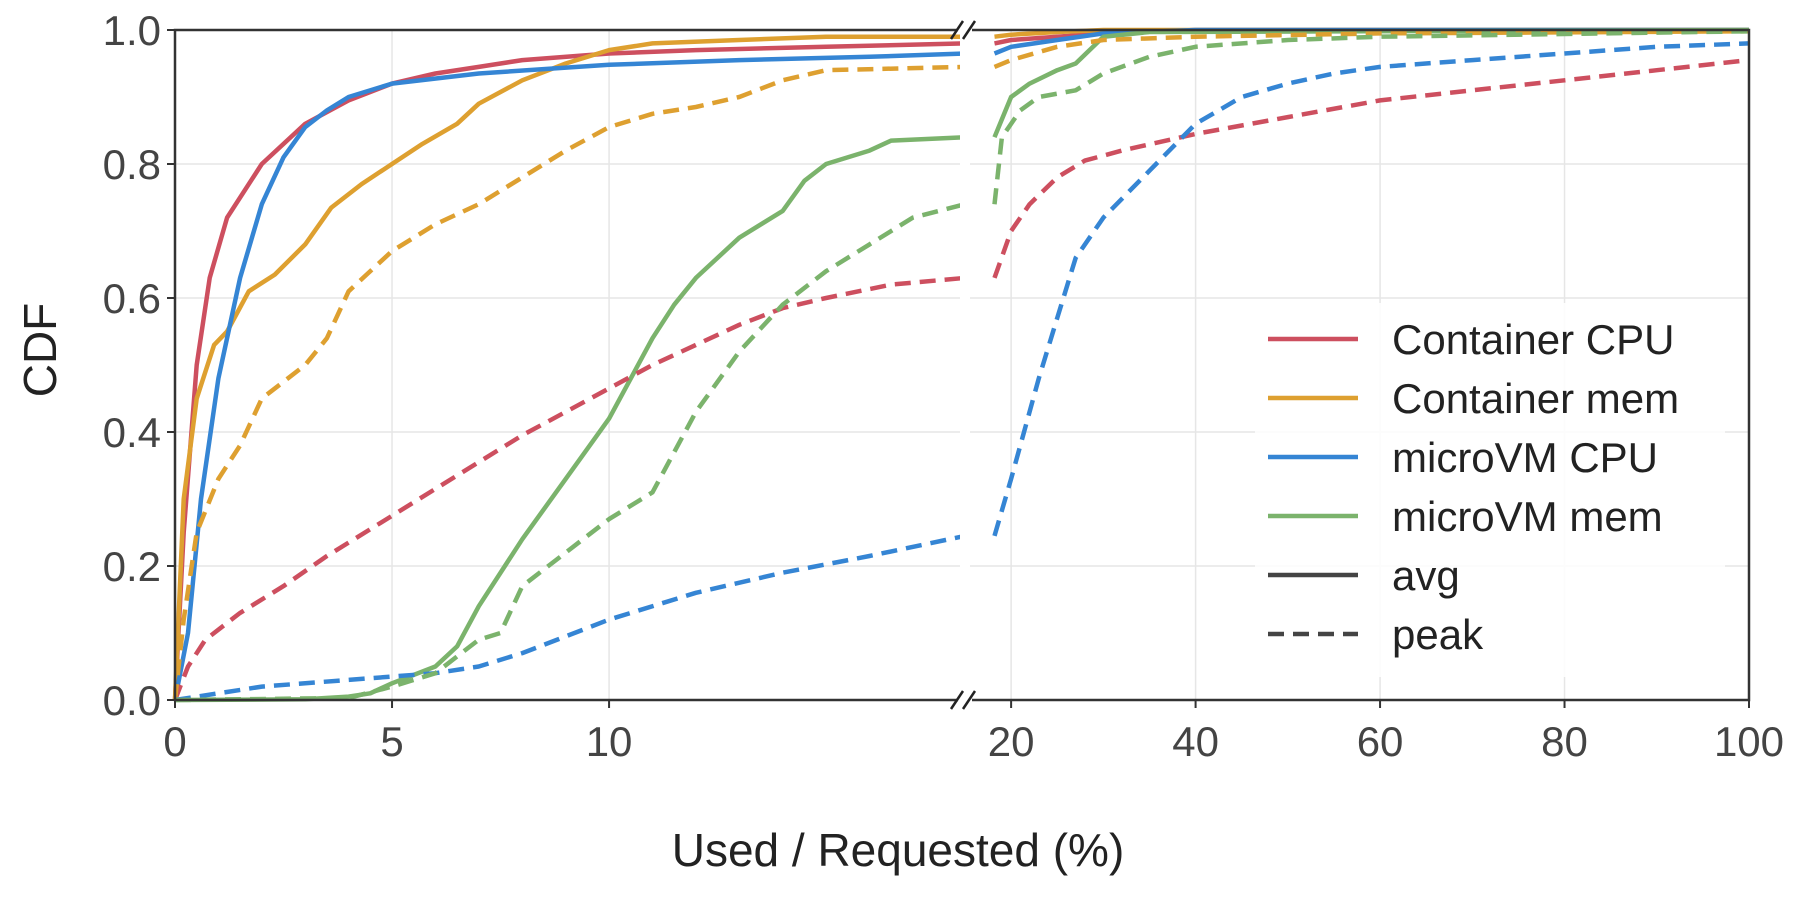  I want to click on series-line-container-cpu-peak-right, so click(1371, 168).